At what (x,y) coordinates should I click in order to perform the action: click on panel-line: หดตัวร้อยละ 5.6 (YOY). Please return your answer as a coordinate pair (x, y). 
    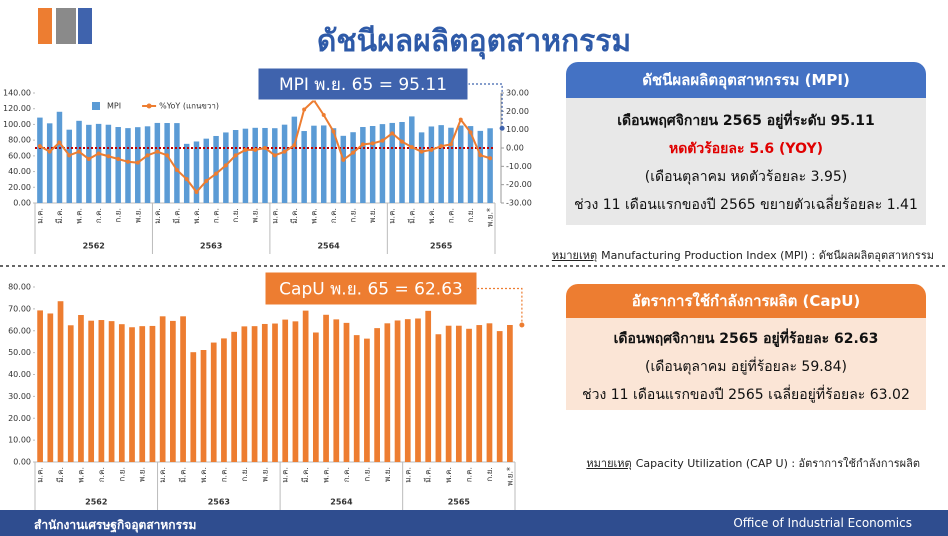
    Looking at the image, I should click on (746, 149).